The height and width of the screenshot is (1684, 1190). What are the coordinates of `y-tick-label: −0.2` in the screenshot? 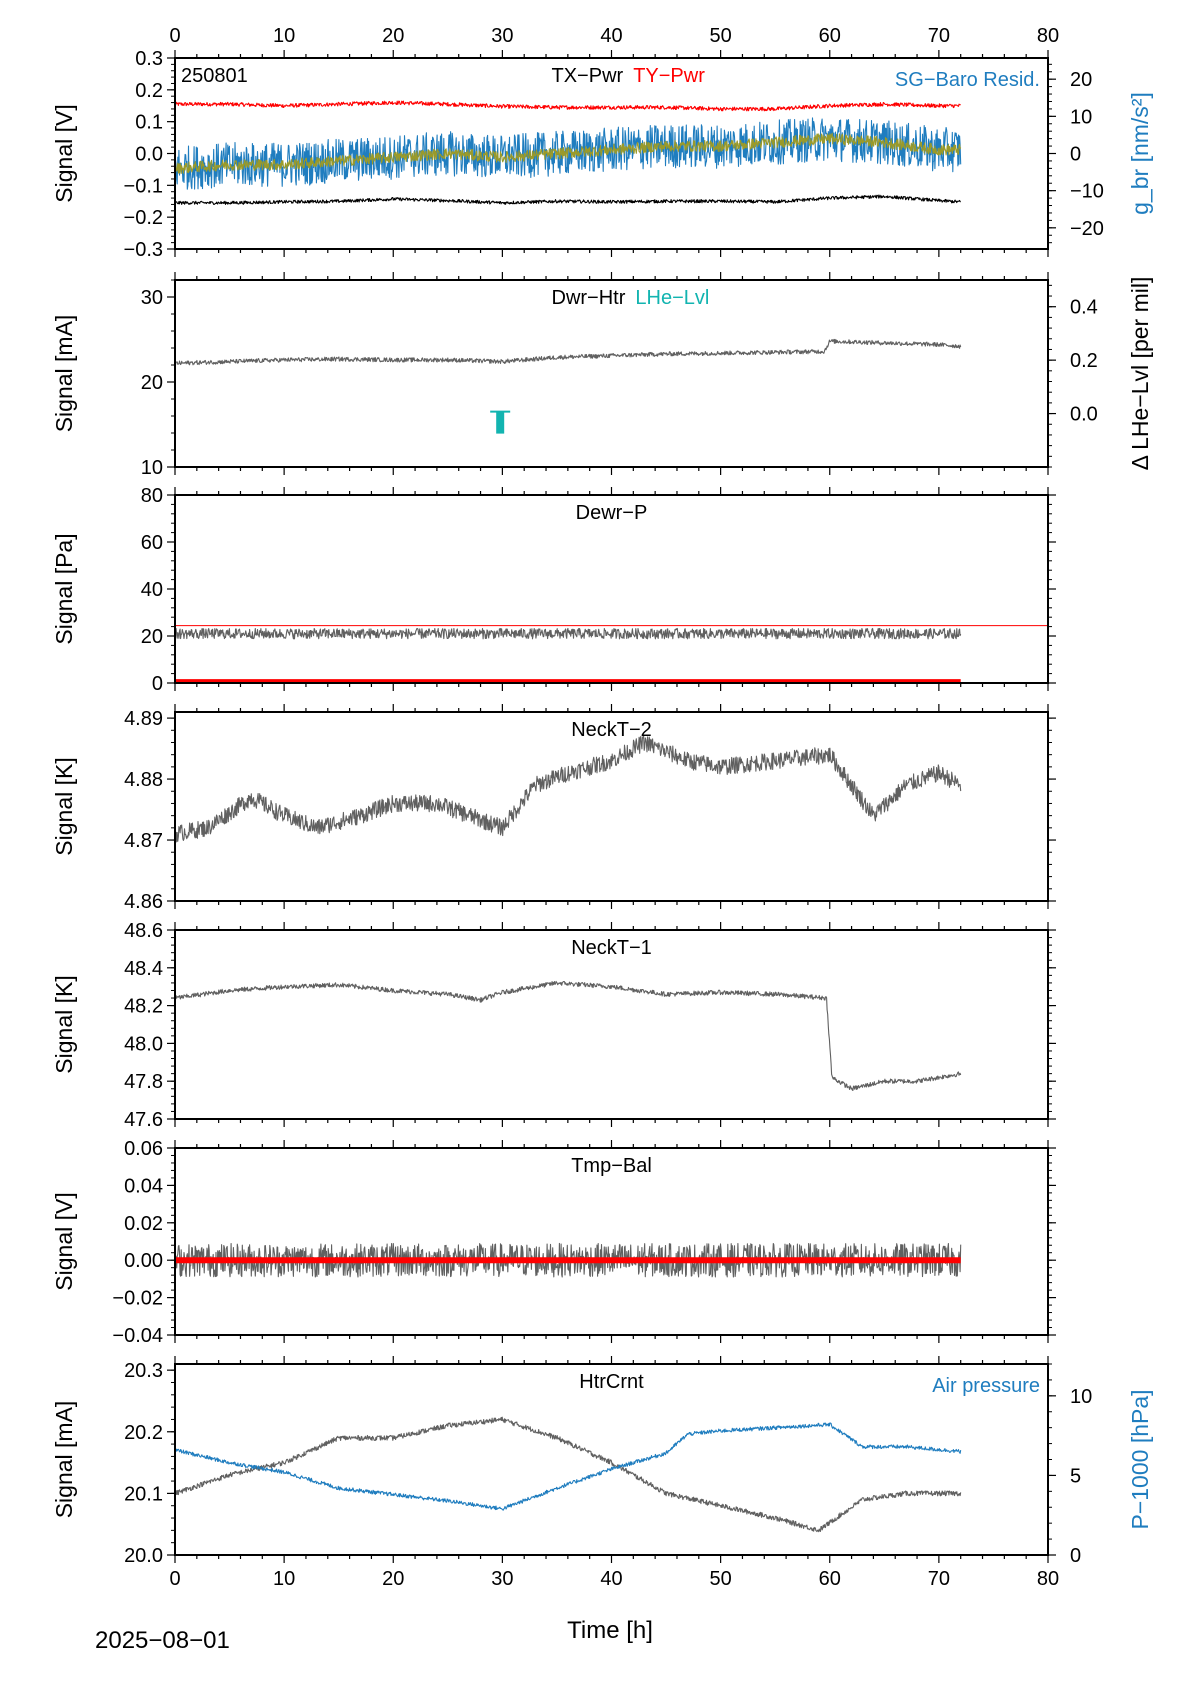 It's located at (143, 218).